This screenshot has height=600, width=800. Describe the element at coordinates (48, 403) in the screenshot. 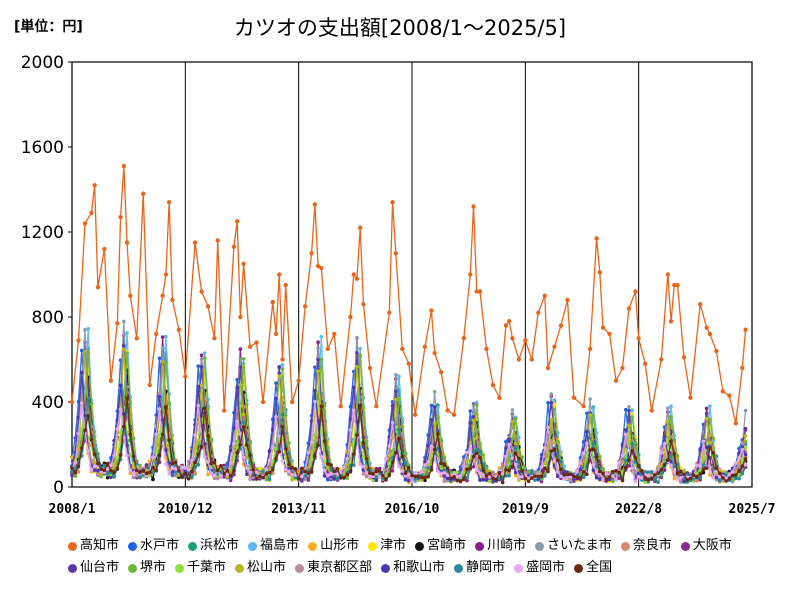

I see `y-tick-label: 400` at that location.